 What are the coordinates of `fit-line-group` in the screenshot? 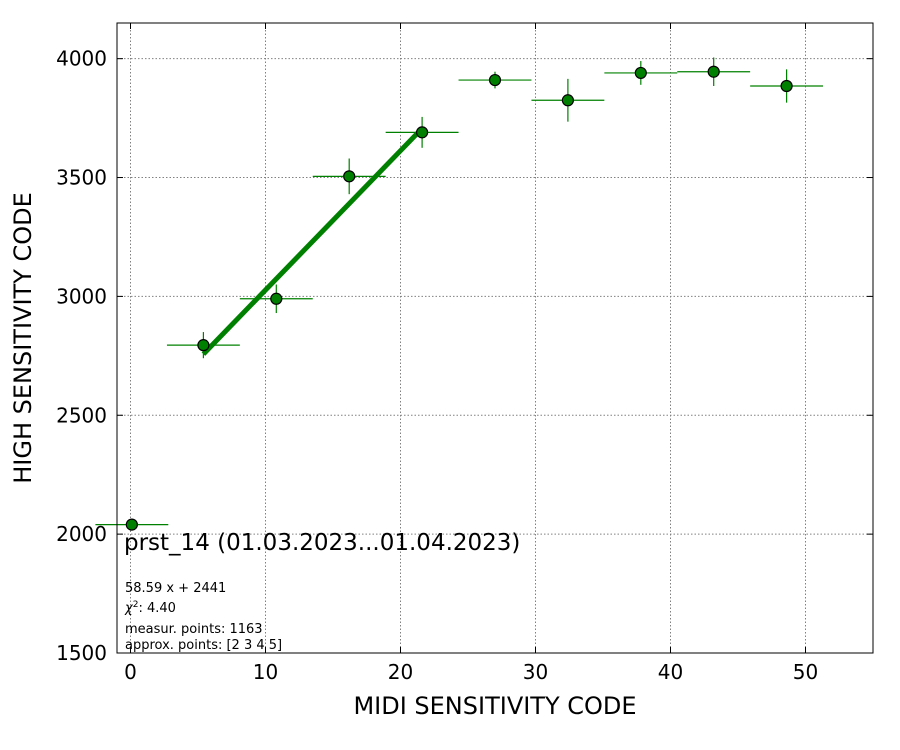 It's located at (312, 241).